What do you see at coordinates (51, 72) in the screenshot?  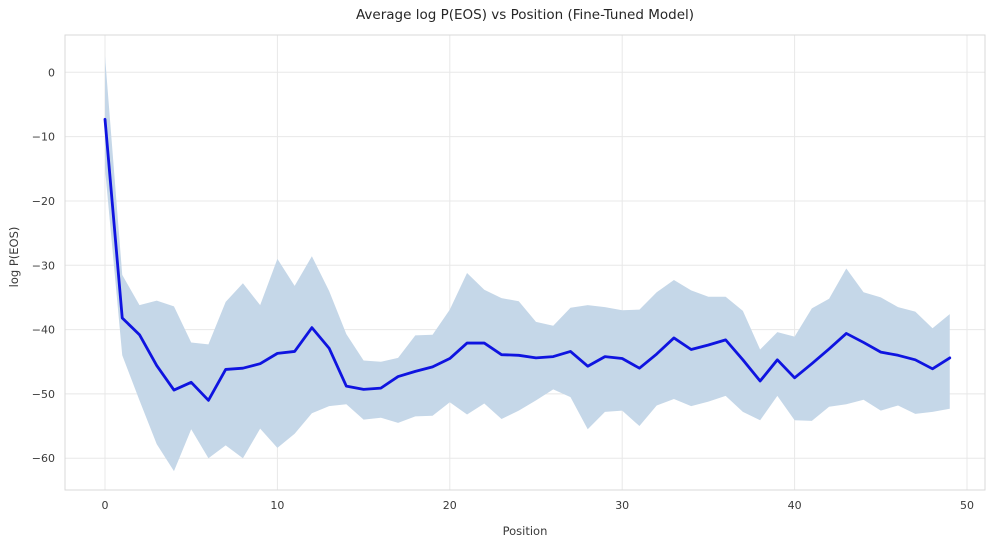 I see `y-tick-label: 0` at bounding box center [51, 72].